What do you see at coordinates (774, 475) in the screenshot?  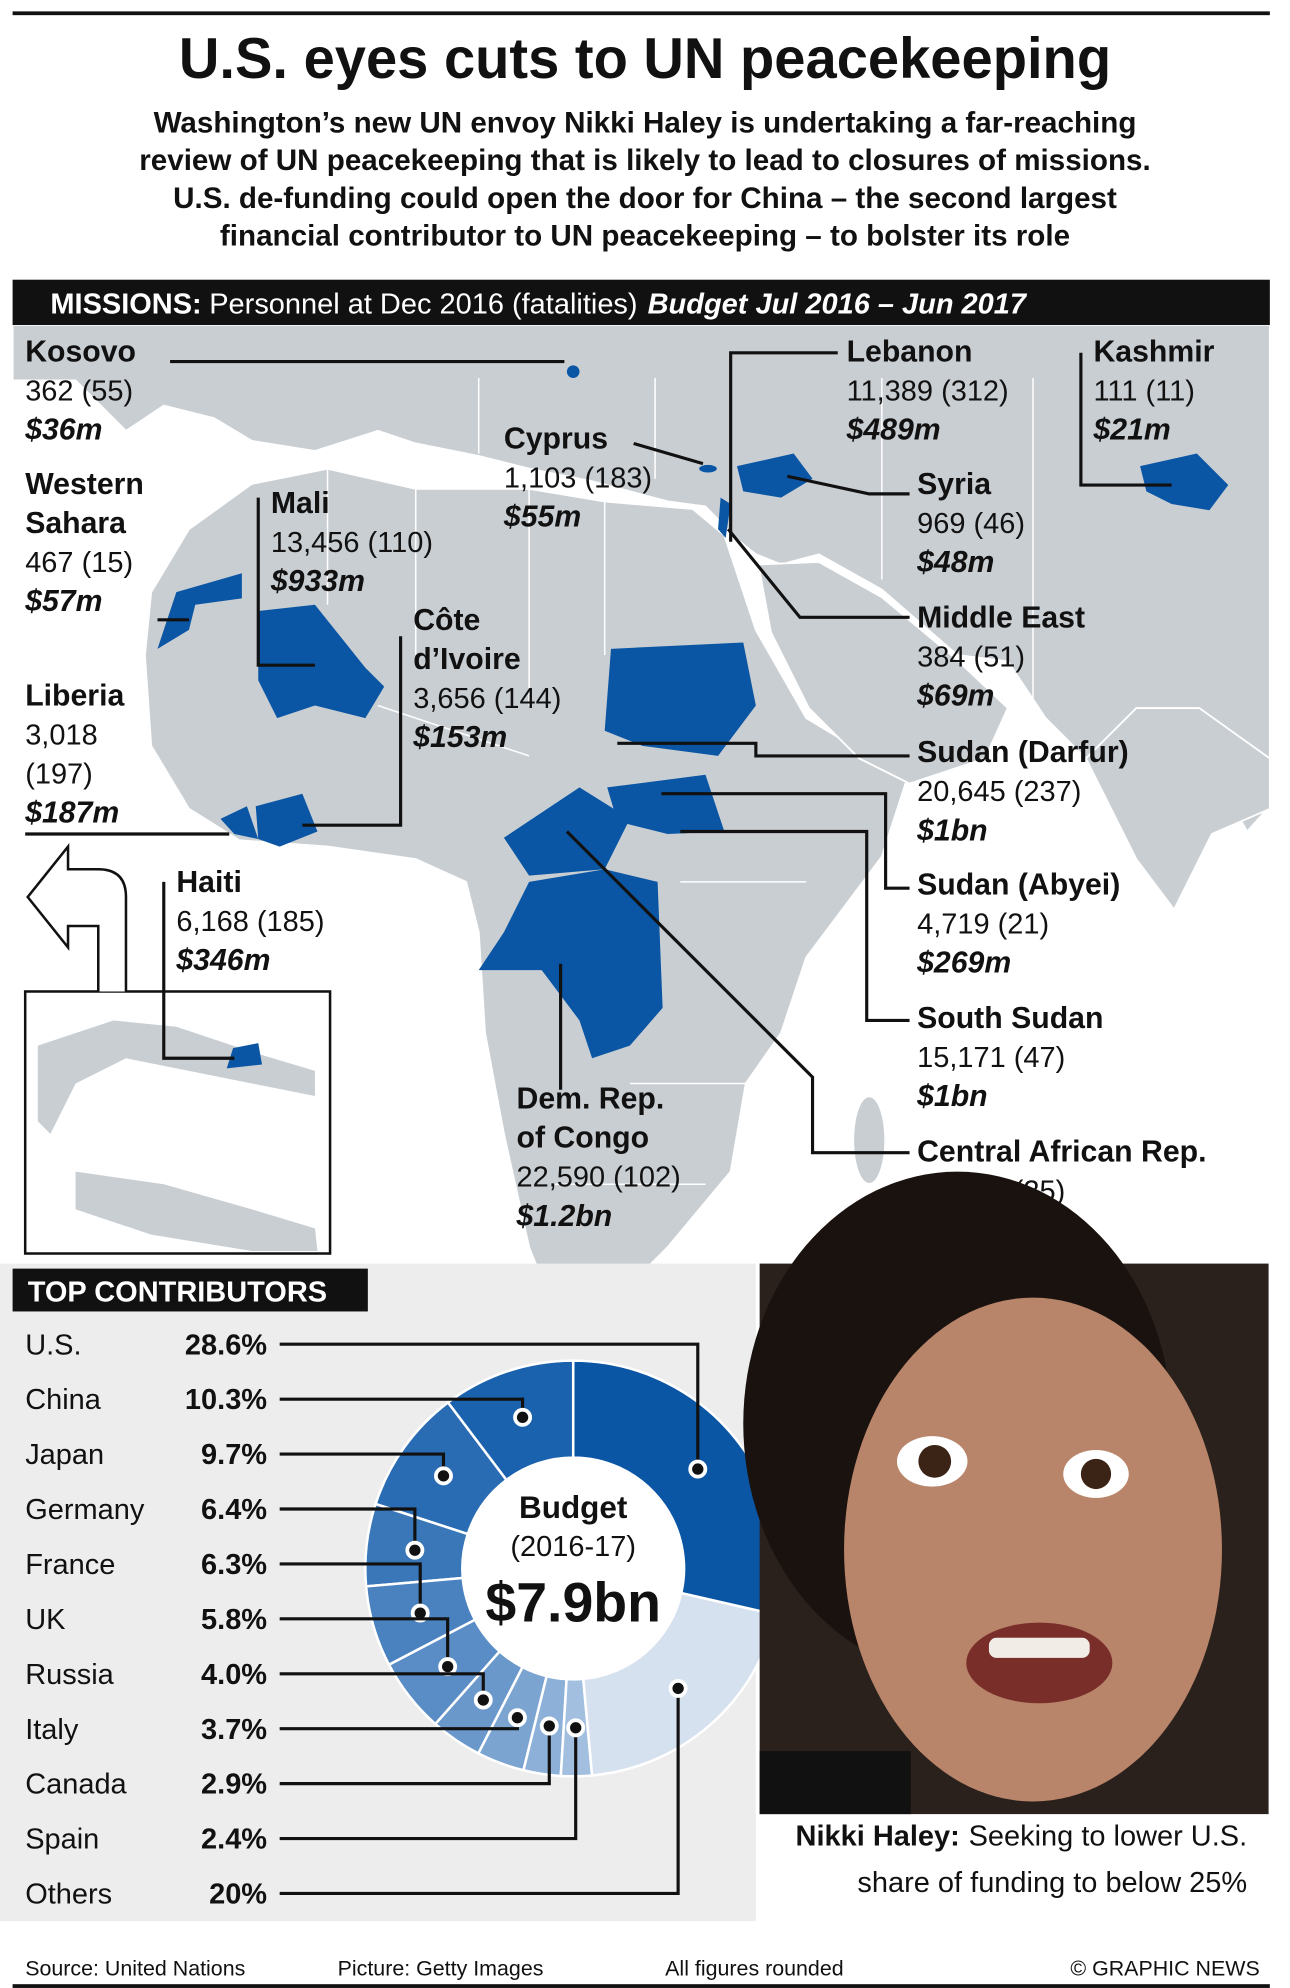 I see `area-syria` at bounding box center [774, 475].